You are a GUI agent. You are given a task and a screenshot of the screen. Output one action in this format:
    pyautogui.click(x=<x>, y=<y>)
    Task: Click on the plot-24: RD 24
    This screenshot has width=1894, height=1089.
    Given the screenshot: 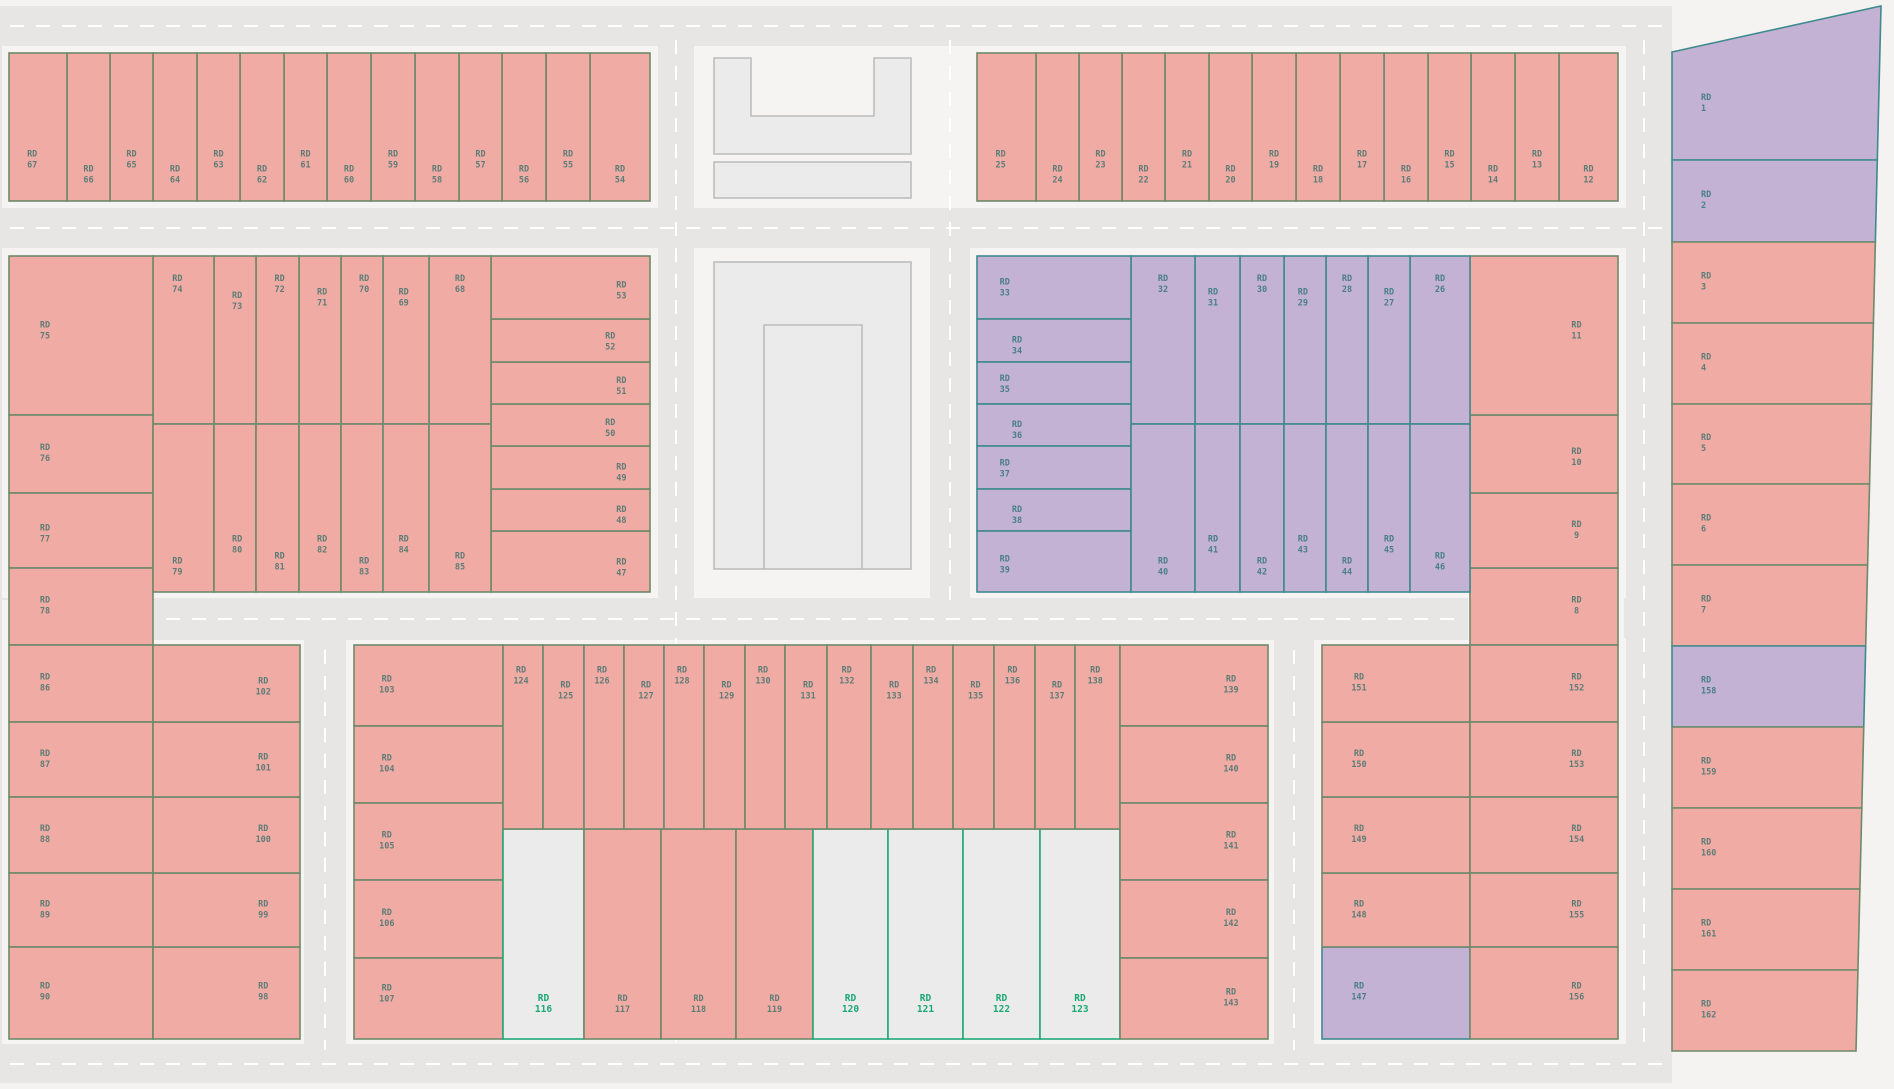 What is the action you would take?
    pyautogui.click(x=1057, y=127)
    